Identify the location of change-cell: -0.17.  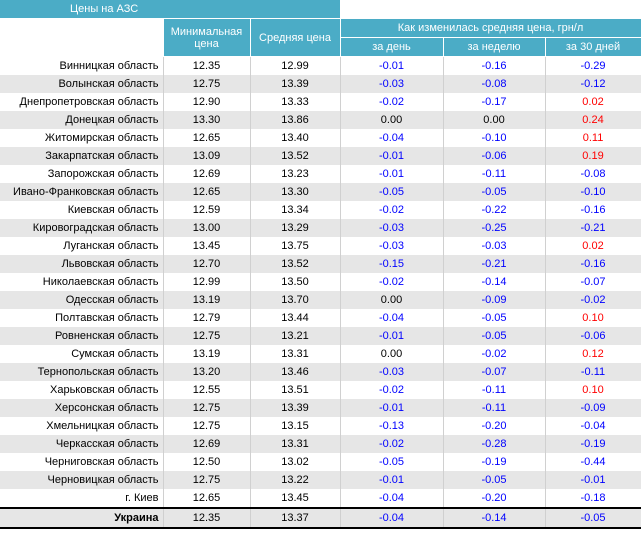
(494, 102).